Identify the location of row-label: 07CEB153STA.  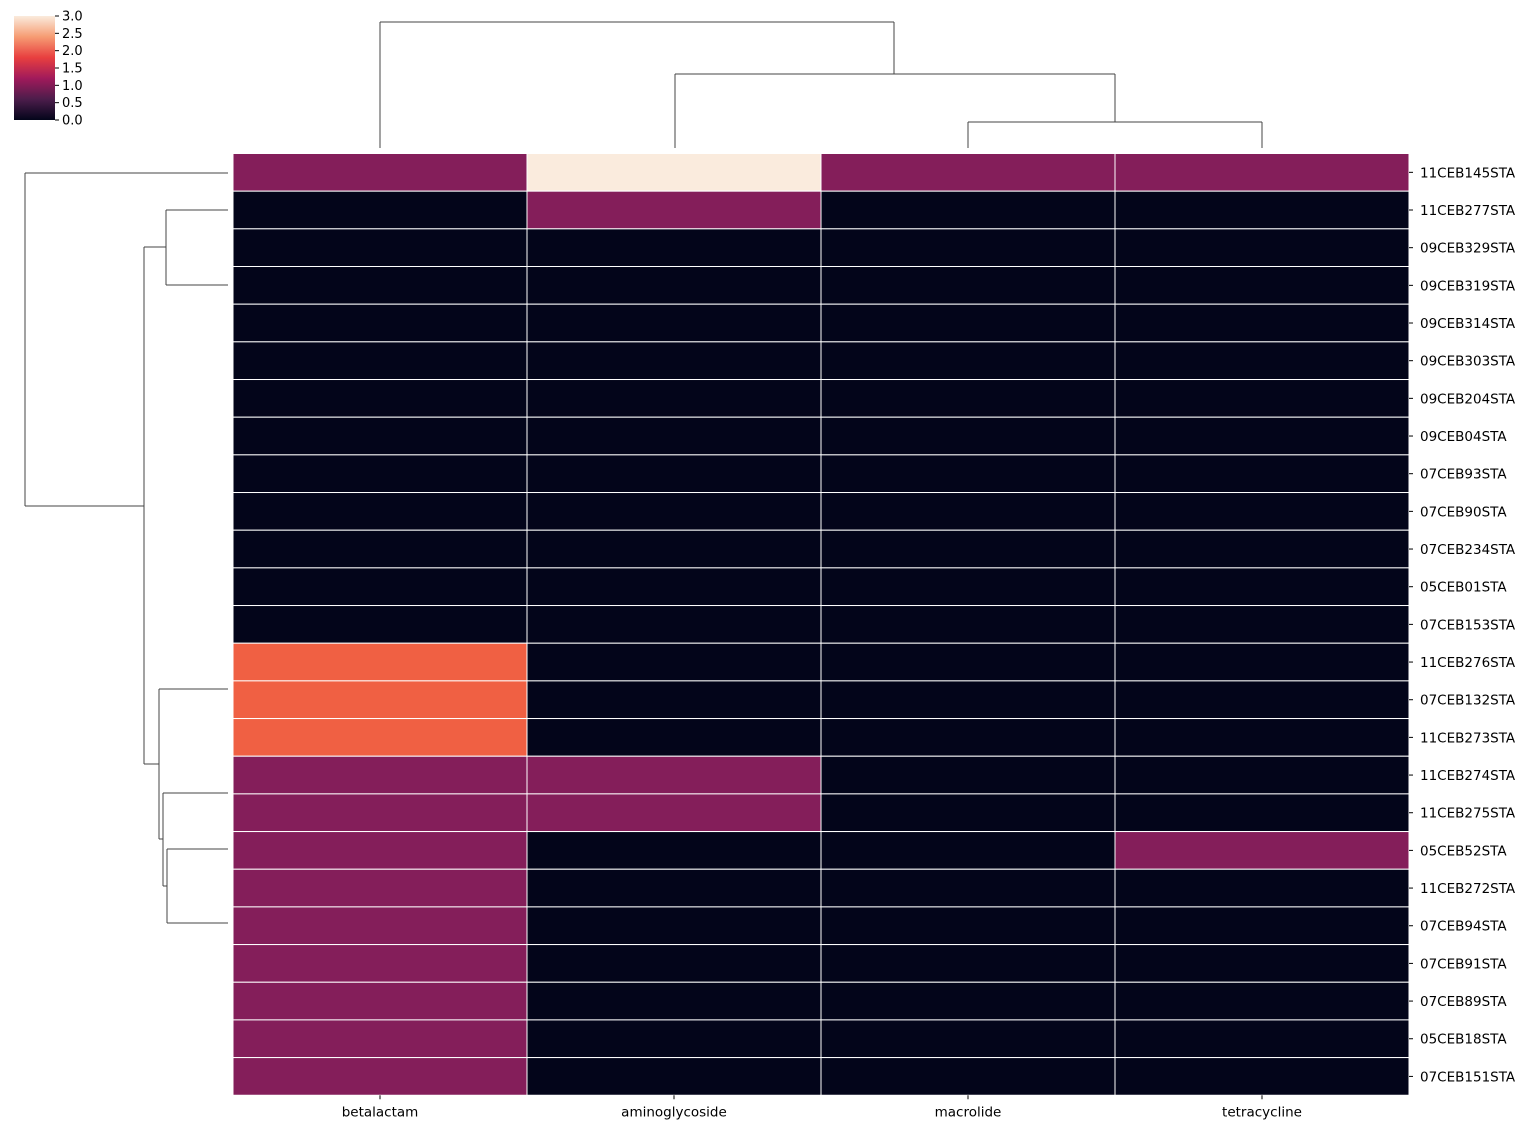
(1468, 625).